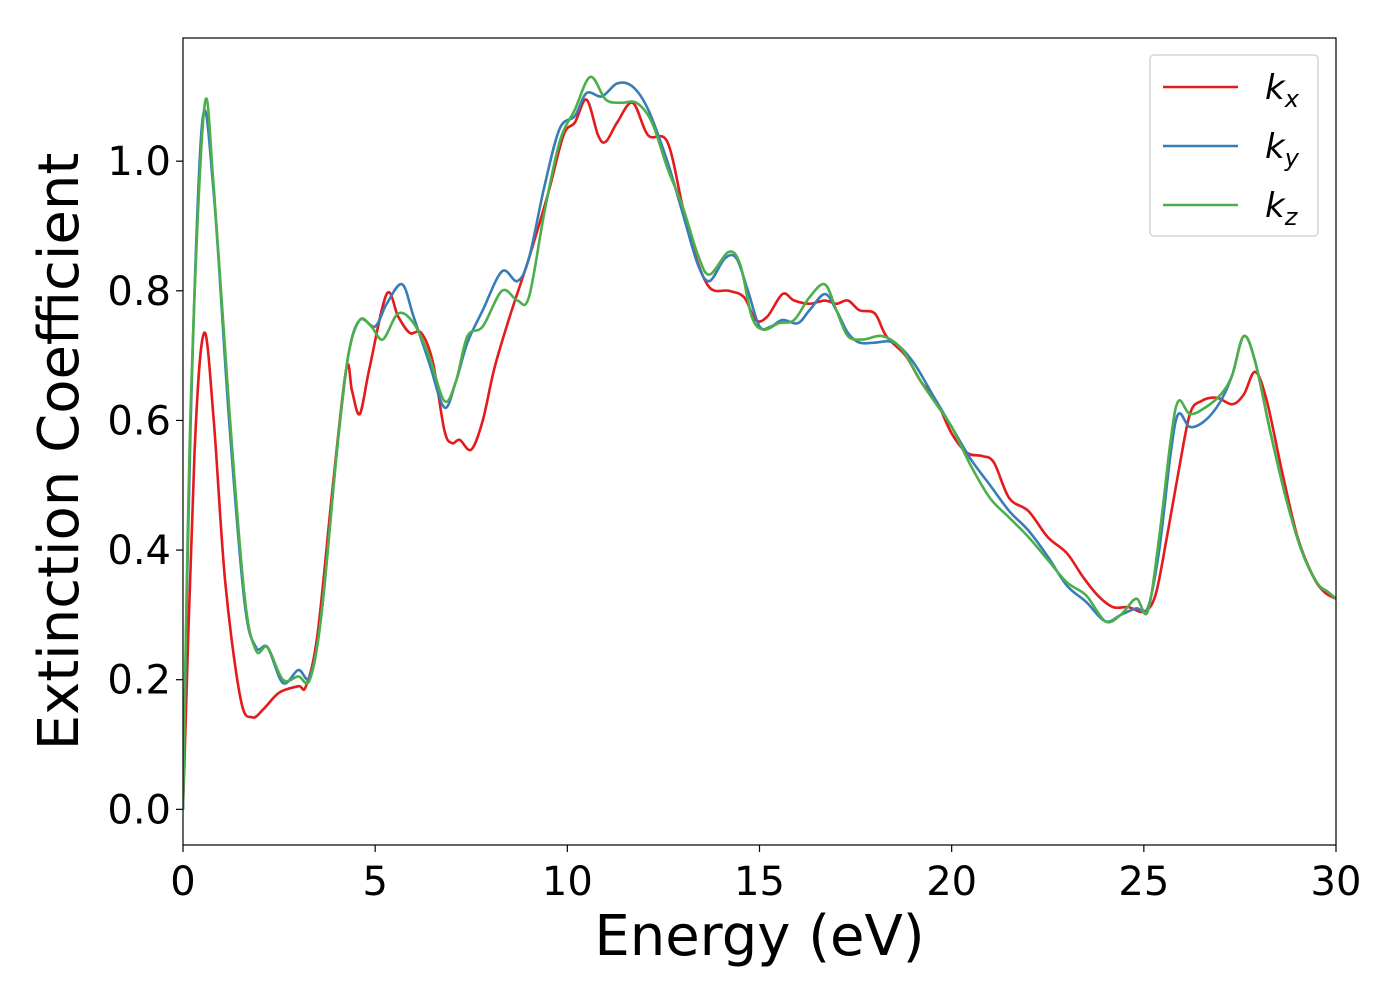 The height and width of the screenshot is (1000, 1400). I want to click on y-tick-label: 0.2, so click(139, 681).